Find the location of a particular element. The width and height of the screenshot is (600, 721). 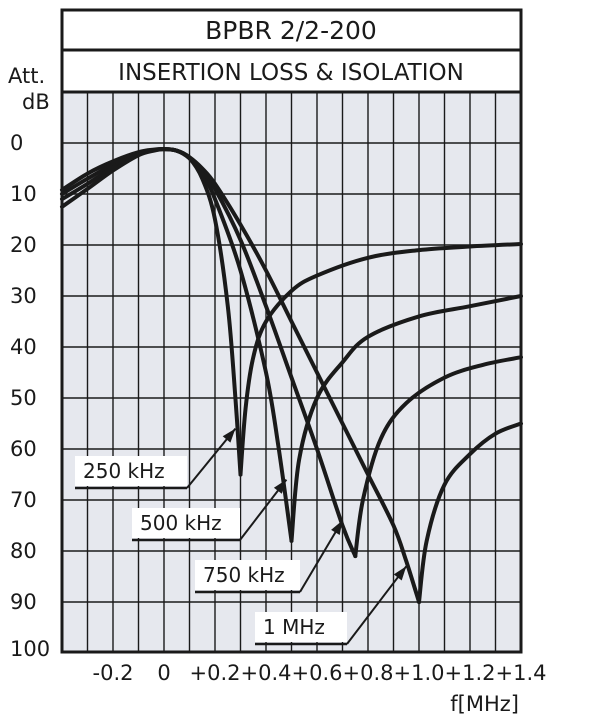

x-tick-labels: -0.2 0 +0.2 +0.4 +0.6 +0.8 +1.0 +1.2 +1.4 is located at coordinates (320, 673).